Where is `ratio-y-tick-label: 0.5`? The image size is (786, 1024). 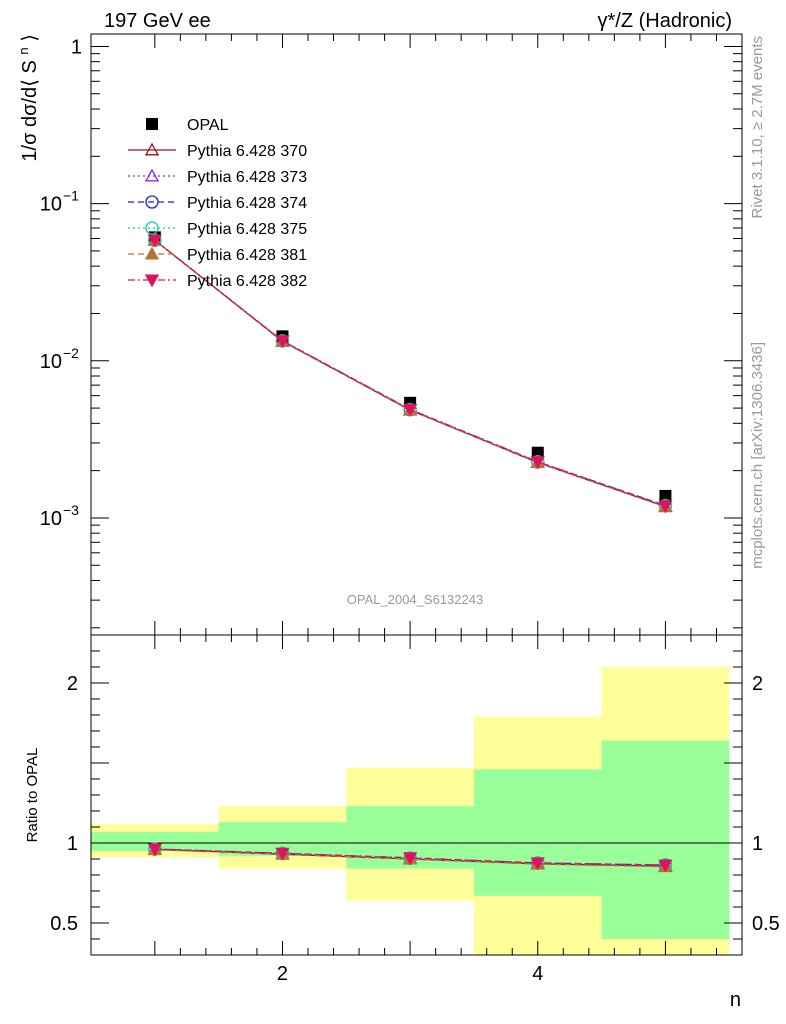 ratio-y-tick-label: 0.5 is located at coordinates (64, 924).